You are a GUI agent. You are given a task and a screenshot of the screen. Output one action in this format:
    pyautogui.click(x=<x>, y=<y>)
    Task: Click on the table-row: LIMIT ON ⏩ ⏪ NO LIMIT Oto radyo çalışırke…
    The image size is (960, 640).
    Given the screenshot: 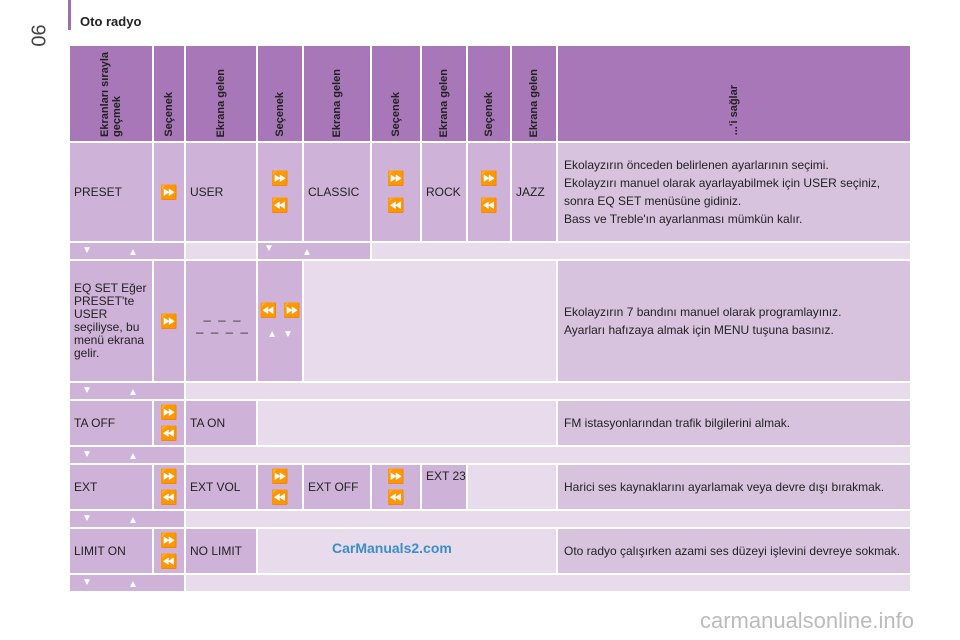 What is the action you would take?
    pyautogui.click(x=490, y=551)
    